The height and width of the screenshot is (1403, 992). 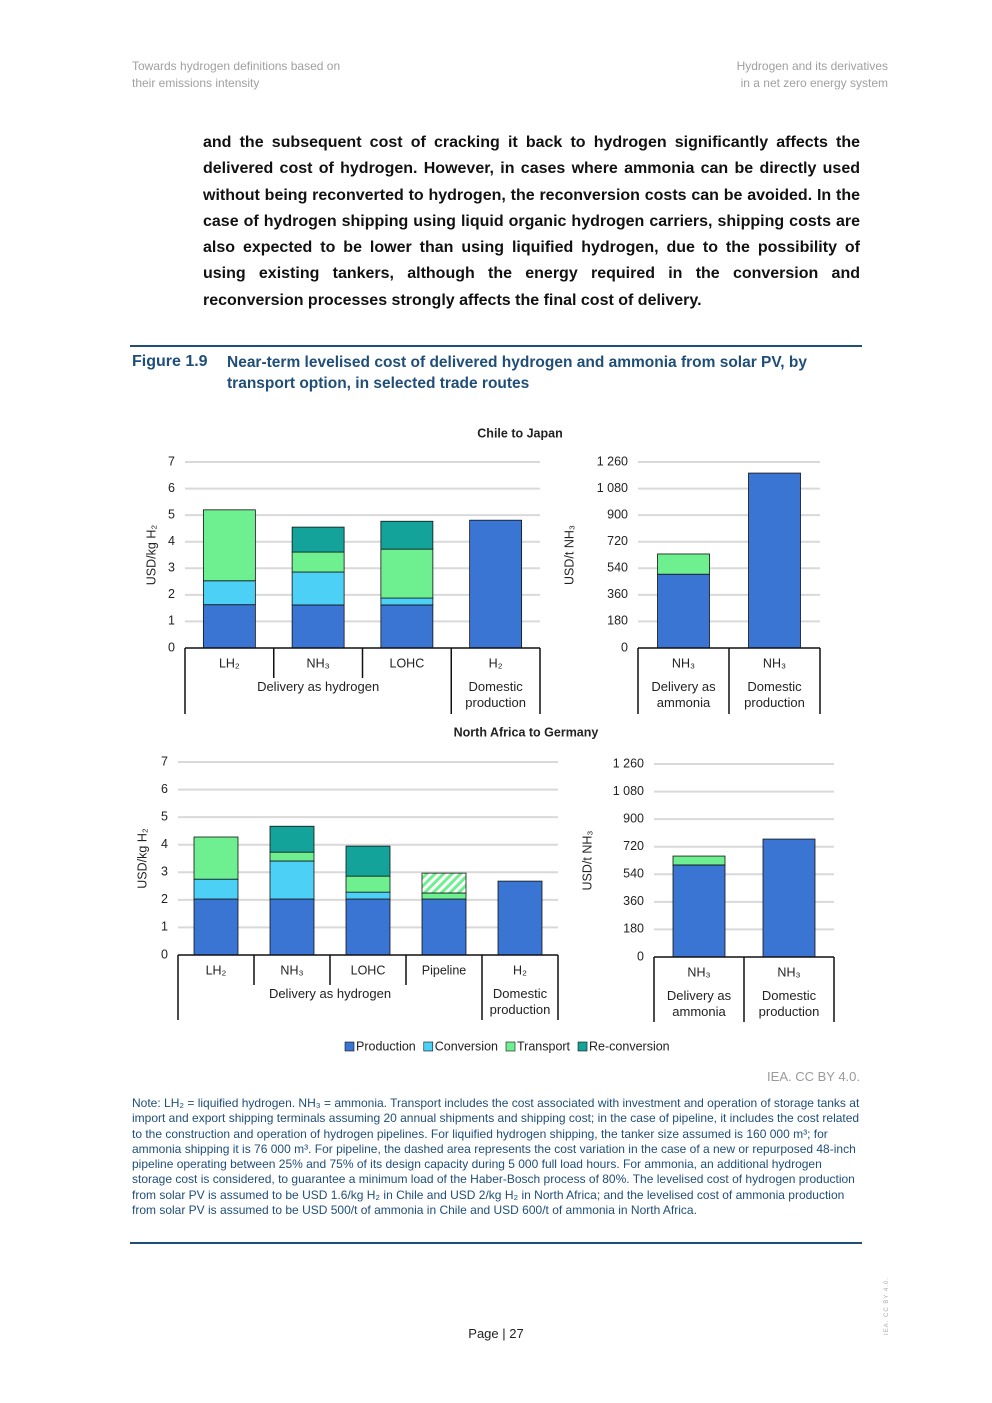 What do you see at coordinates (526, 732) in the screenshot?
I see `panel-title: North Africa to Germany` at bounding box center [526, 732].